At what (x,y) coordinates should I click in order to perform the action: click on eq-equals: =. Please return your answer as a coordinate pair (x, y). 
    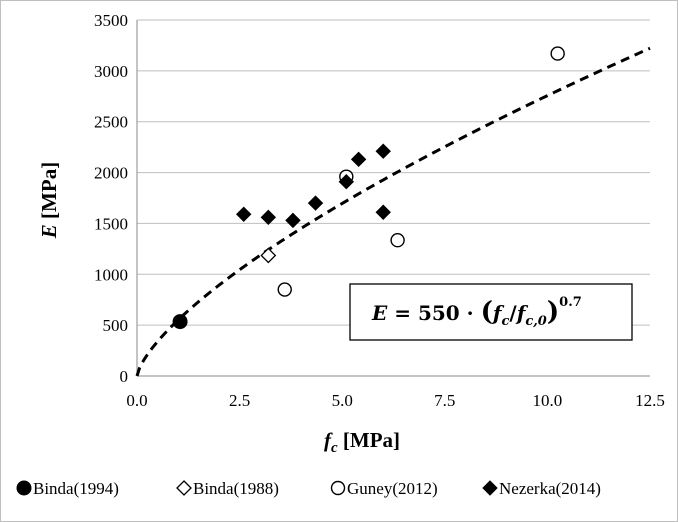
    Looking at the image, I should click on (402, 313).